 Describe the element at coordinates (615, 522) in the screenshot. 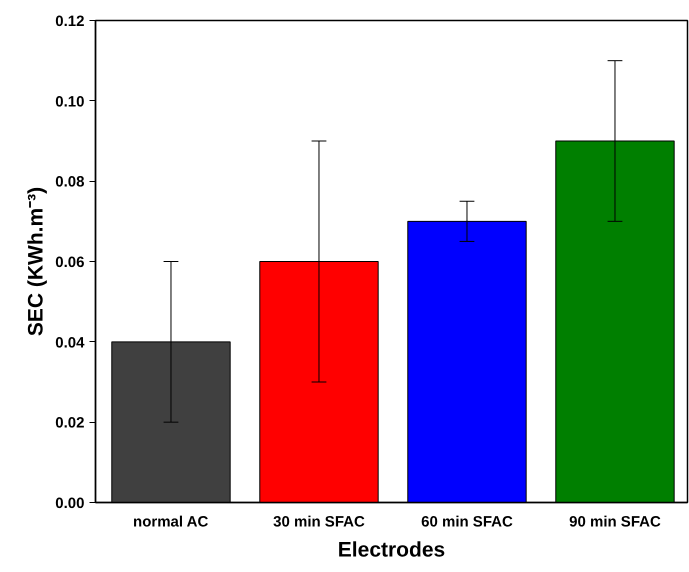

I see `x-tick-label: 90 min SFAC` at that location.